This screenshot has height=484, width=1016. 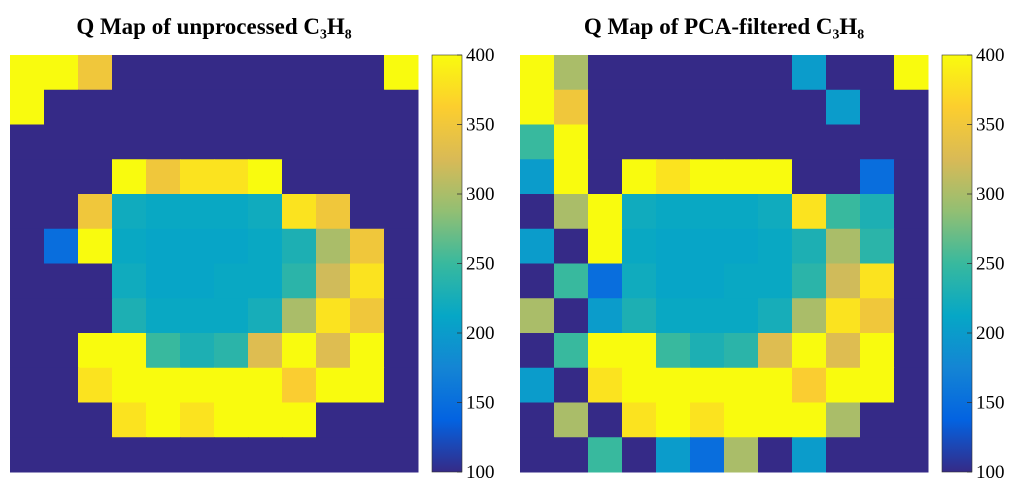 What do you see at coordinates (480, 333) in the screenshot?
I see `colorbar-tick-label: 200` at bounding box center [480, 333].